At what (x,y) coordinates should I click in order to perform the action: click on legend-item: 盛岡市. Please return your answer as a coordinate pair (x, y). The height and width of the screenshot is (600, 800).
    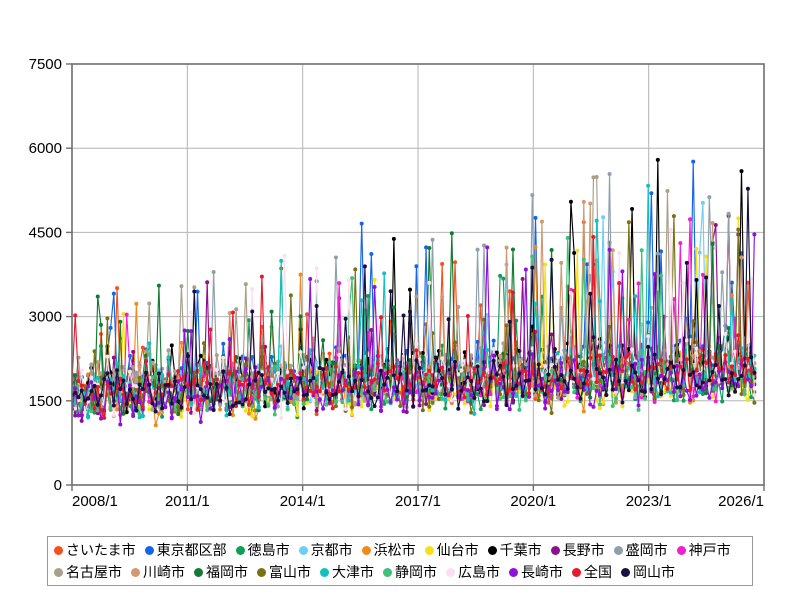
    Looking at the image, I should click on (640, 550).